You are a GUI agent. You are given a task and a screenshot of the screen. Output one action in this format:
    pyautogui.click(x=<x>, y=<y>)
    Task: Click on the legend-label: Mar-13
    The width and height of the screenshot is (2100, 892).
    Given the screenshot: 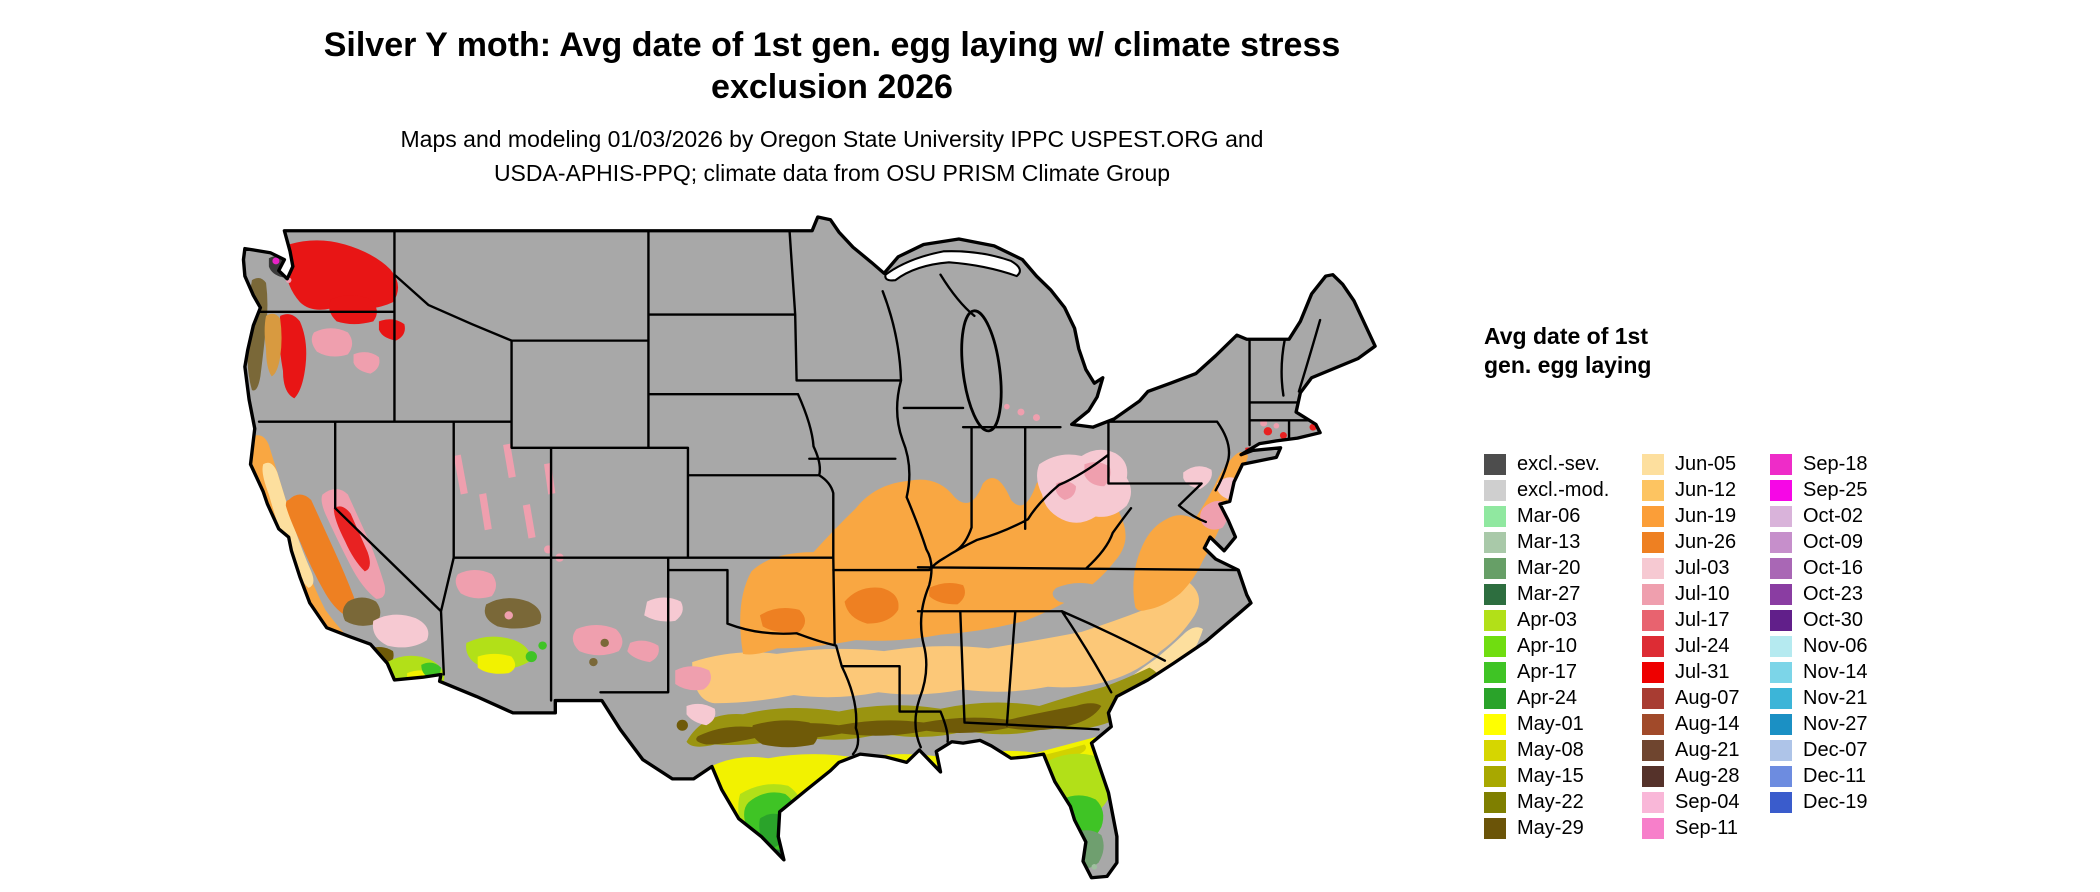 What is the action you would take?
    pyautogui.click(x=1549, y=541)
    